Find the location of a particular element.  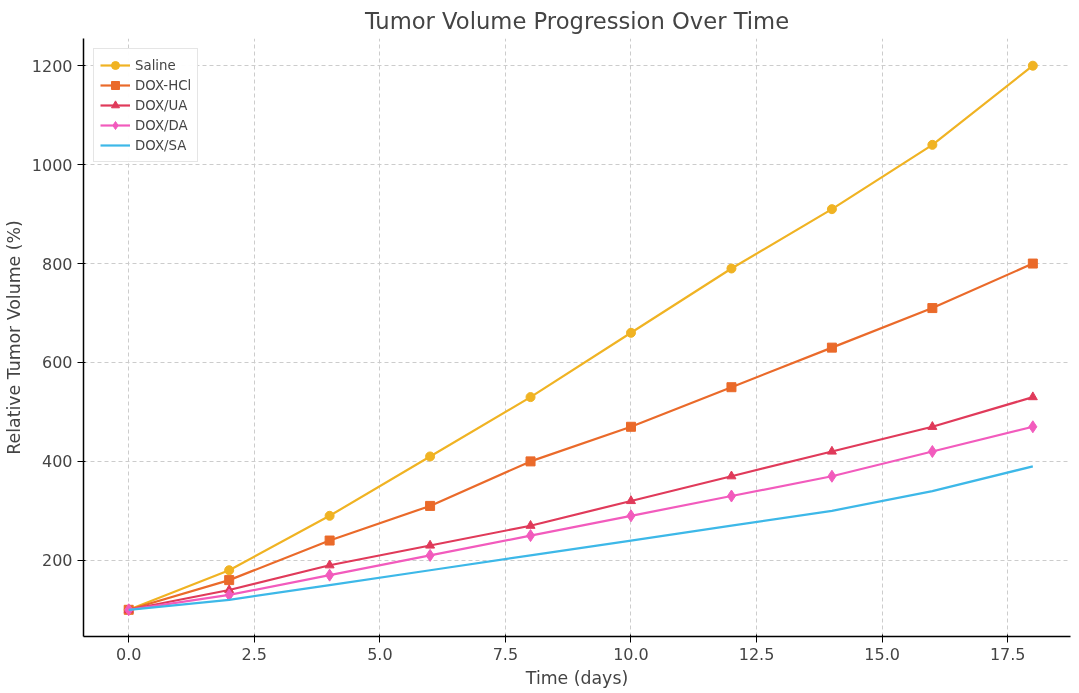

legend-label: Saline is located at coordinates (155, 65).